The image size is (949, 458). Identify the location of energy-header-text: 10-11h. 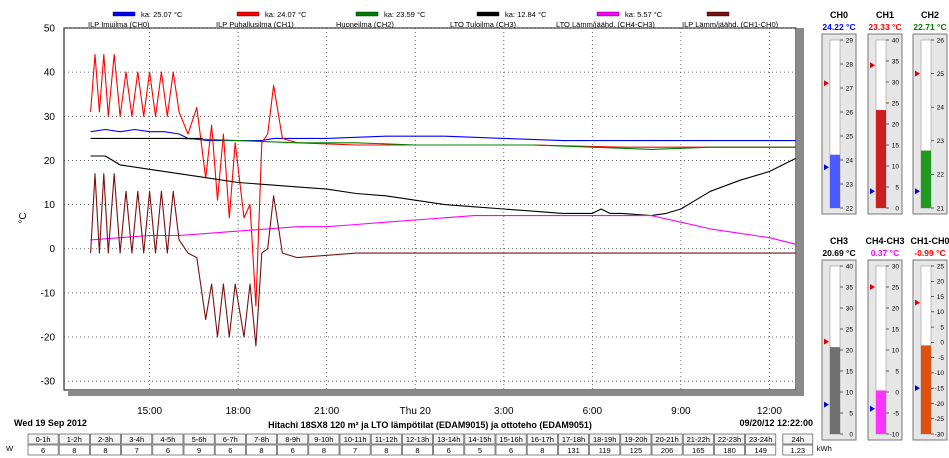
(355, 439).